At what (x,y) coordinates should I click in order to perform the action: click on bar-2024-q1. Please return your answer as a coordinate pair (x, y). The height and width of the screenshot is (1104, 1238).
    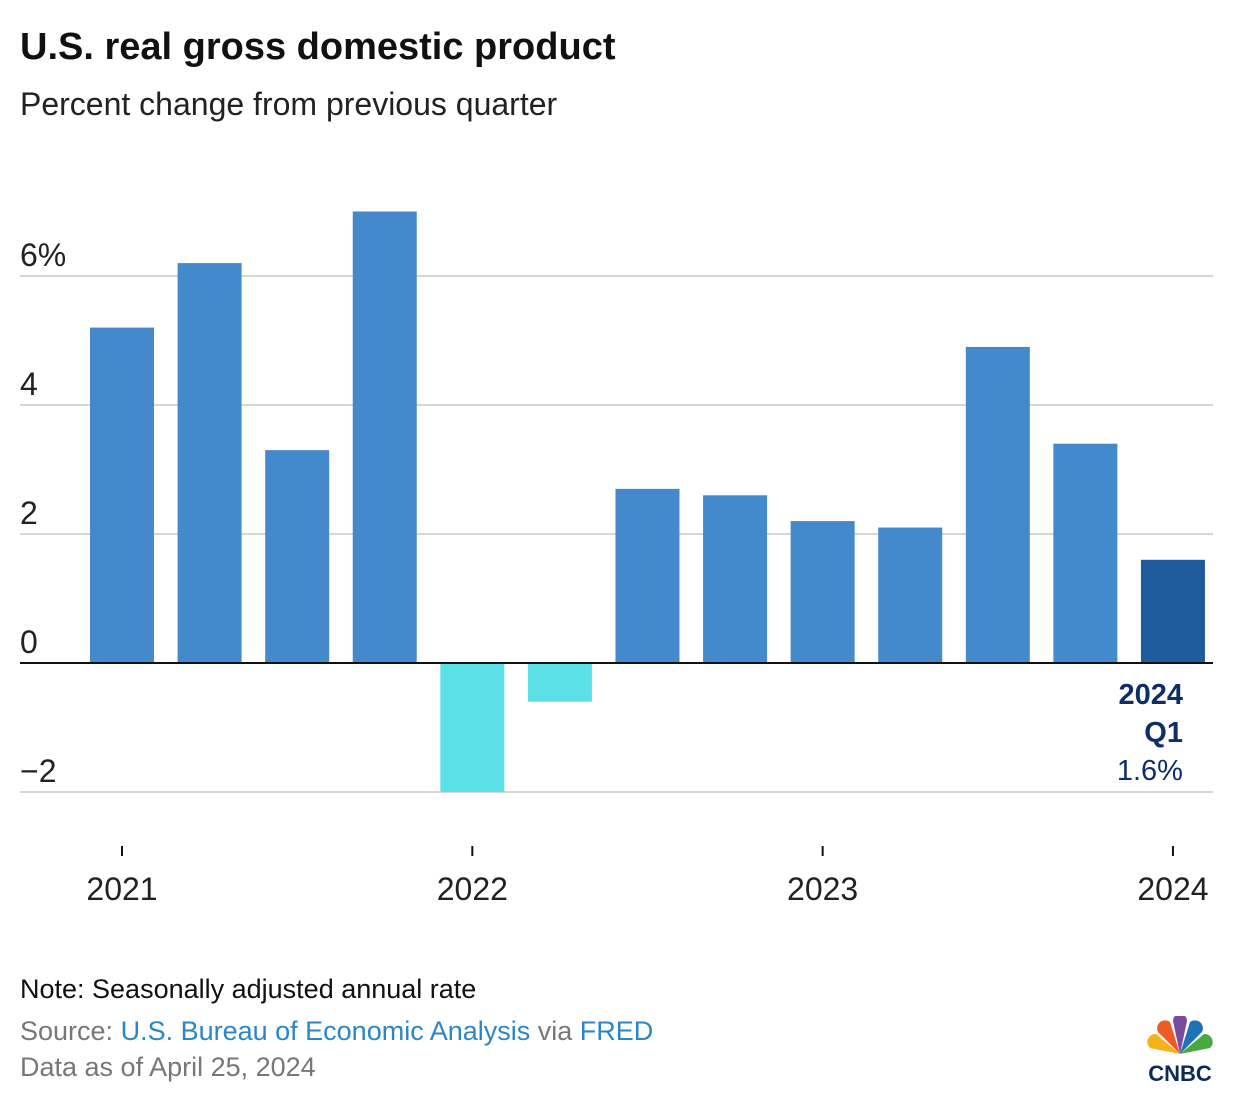
    Looking at the image, I should click on (1172, 611).